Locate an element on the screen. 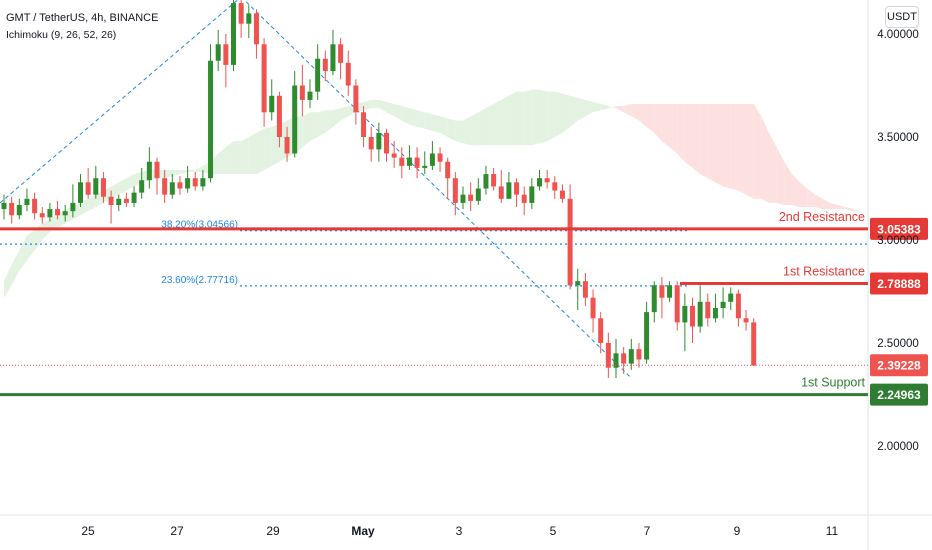 The image size is (932, 550). x-tick-label: 5 is located at coordinates (553, 531).